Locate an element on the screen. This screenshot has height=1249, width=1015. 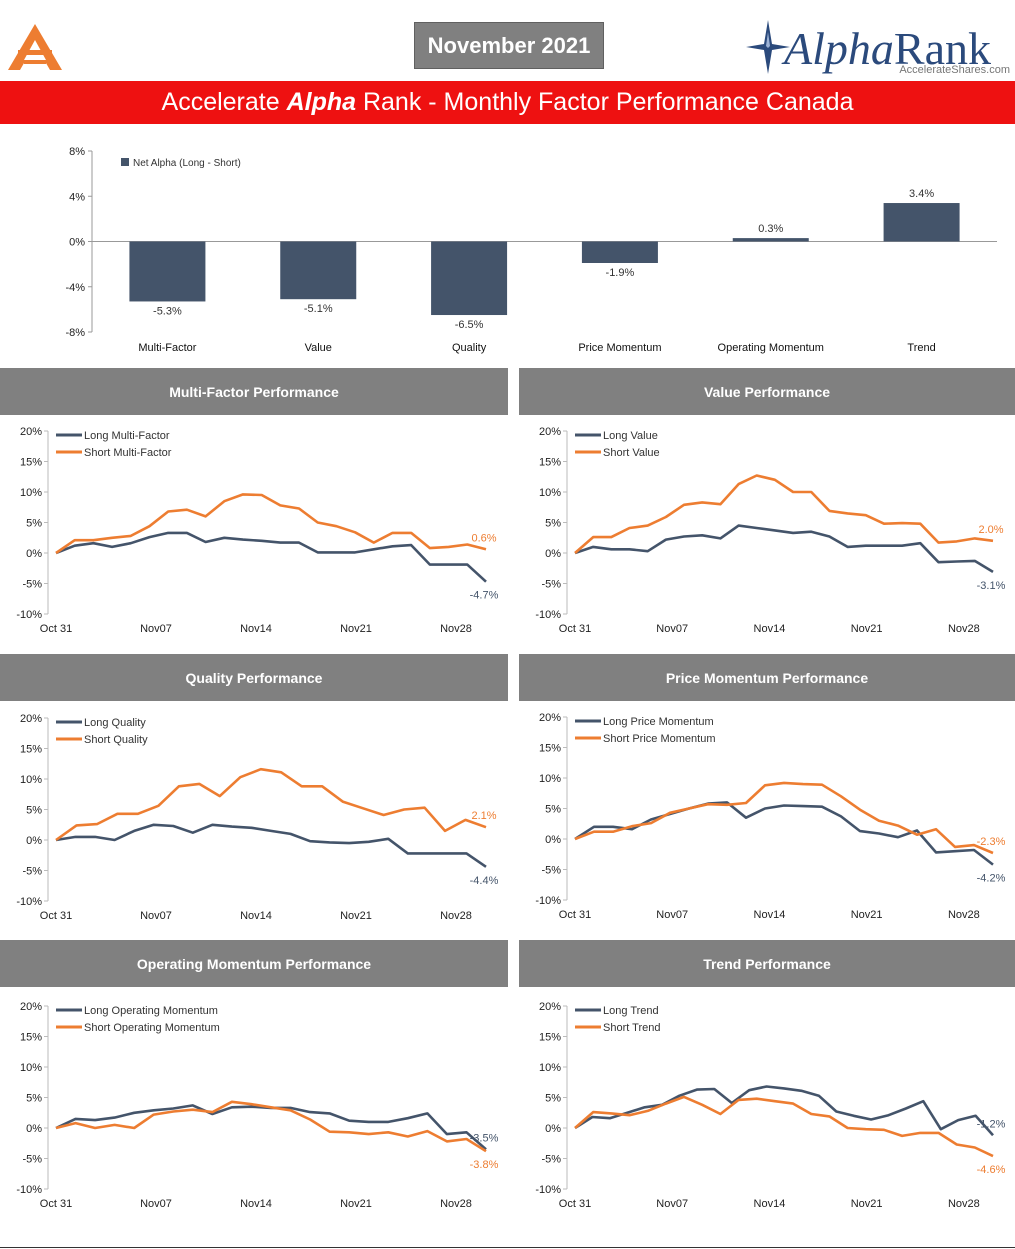
data-label: 3.4% is located at coordinates (921, 194).